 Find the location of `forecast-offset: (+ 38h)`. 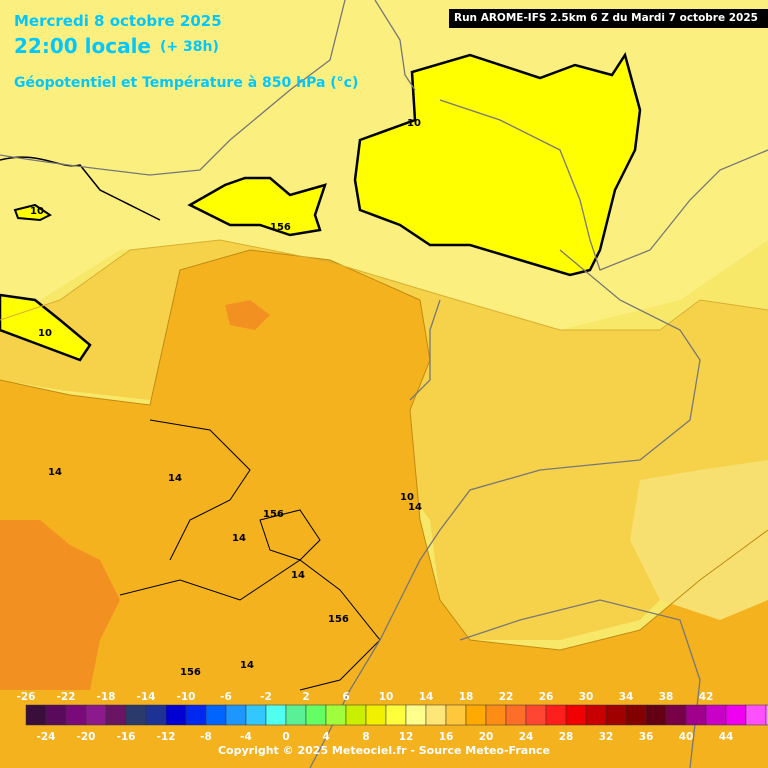

forecast-offset: (+ 38h) is located at coordinates (189, 47).